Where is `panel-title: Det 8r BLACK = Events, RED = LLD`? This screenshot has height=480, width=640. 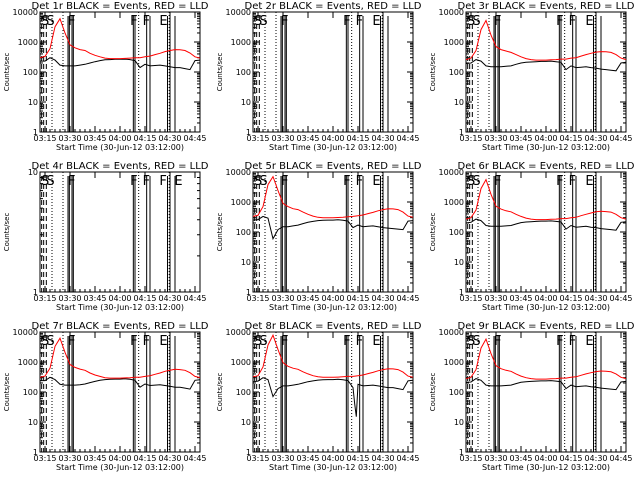 panel-title: Det 8r BLACK = Events, RED = LLD is located at coordinates (333, 326).